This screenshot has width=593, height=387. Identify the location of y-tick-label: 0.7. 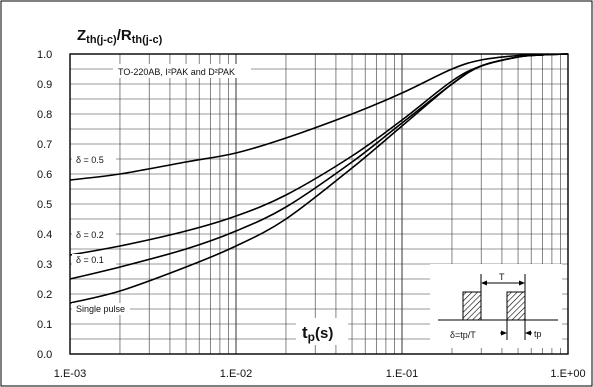
(44, 145).